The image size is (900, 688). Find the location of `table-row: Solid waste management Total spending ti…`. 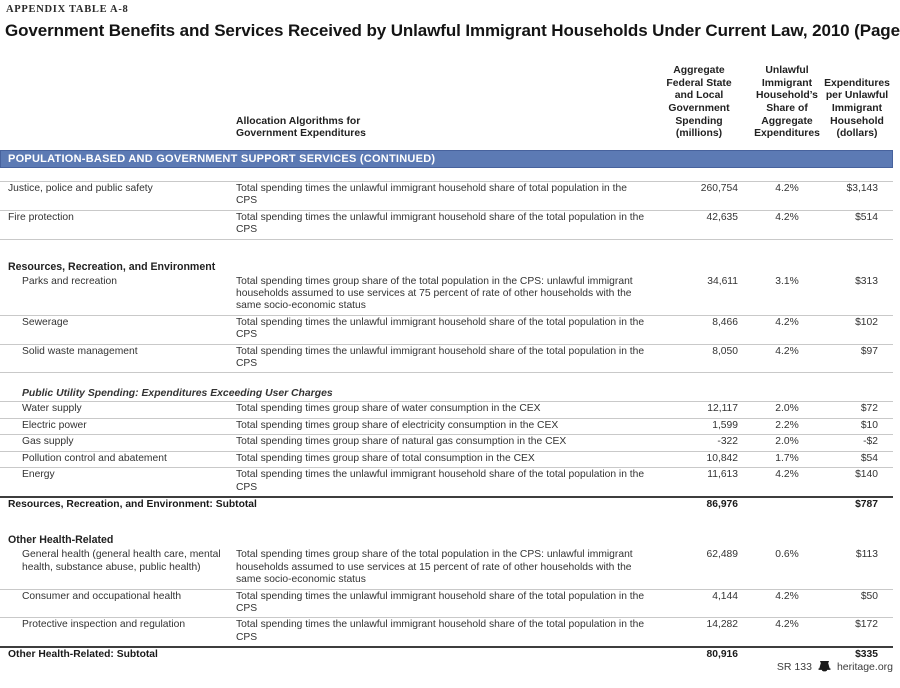

table-row: Solid waste management Total spending ti… is located at coordinates (446, 359).